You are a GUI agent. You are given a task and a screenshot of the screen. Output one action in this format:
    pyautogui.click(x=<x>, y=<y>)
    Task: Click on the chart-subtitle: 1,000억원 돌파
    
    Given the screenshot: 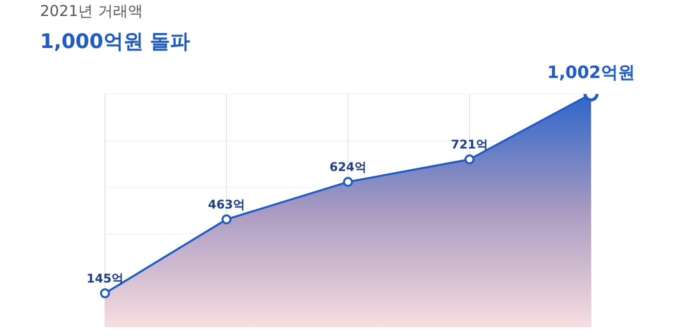 What is the action you would take?
    pyautogui.click(x=115, y=41)
    